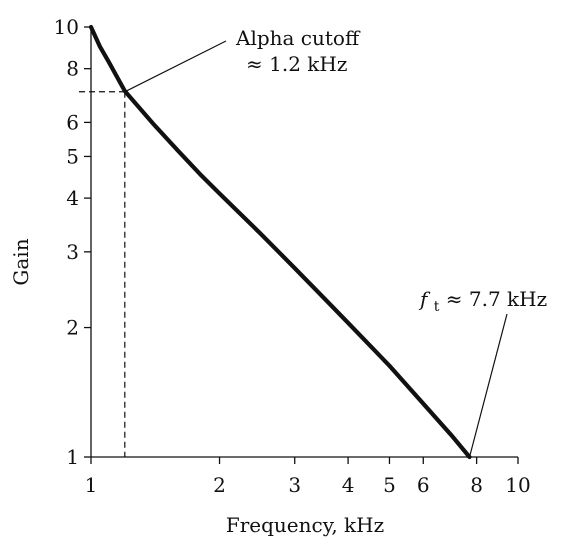 This screenshot has width=582, height=550. I want to click on y-axis-label: Gain, so click(21, 261).